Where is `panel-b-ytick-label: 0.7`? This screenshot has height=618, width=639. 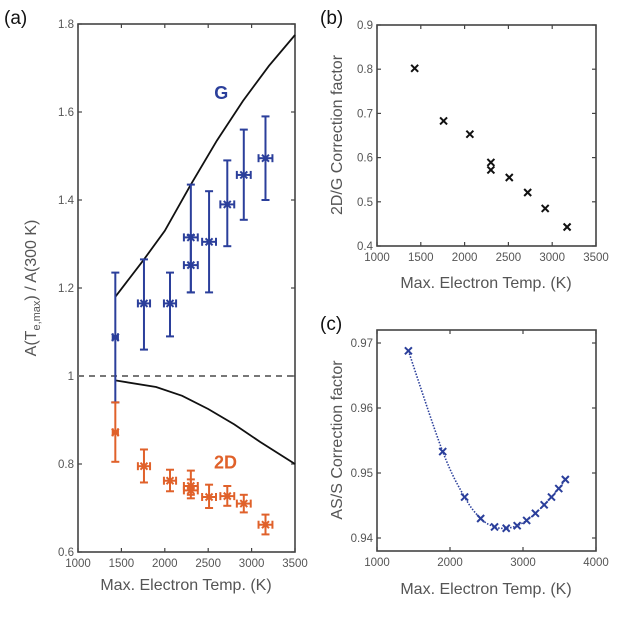
panel-b-ytick-label: 0.7 is located at coordinates (365, 114).